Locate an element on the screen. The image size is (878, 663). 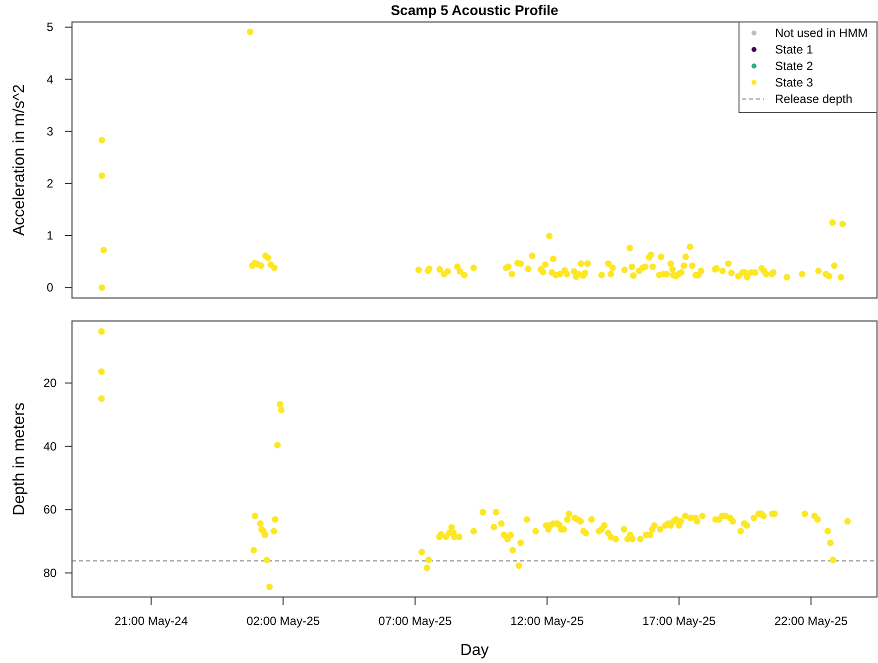
x-tick-label: 21:00 May-24 is located at coordinates (151, 621).